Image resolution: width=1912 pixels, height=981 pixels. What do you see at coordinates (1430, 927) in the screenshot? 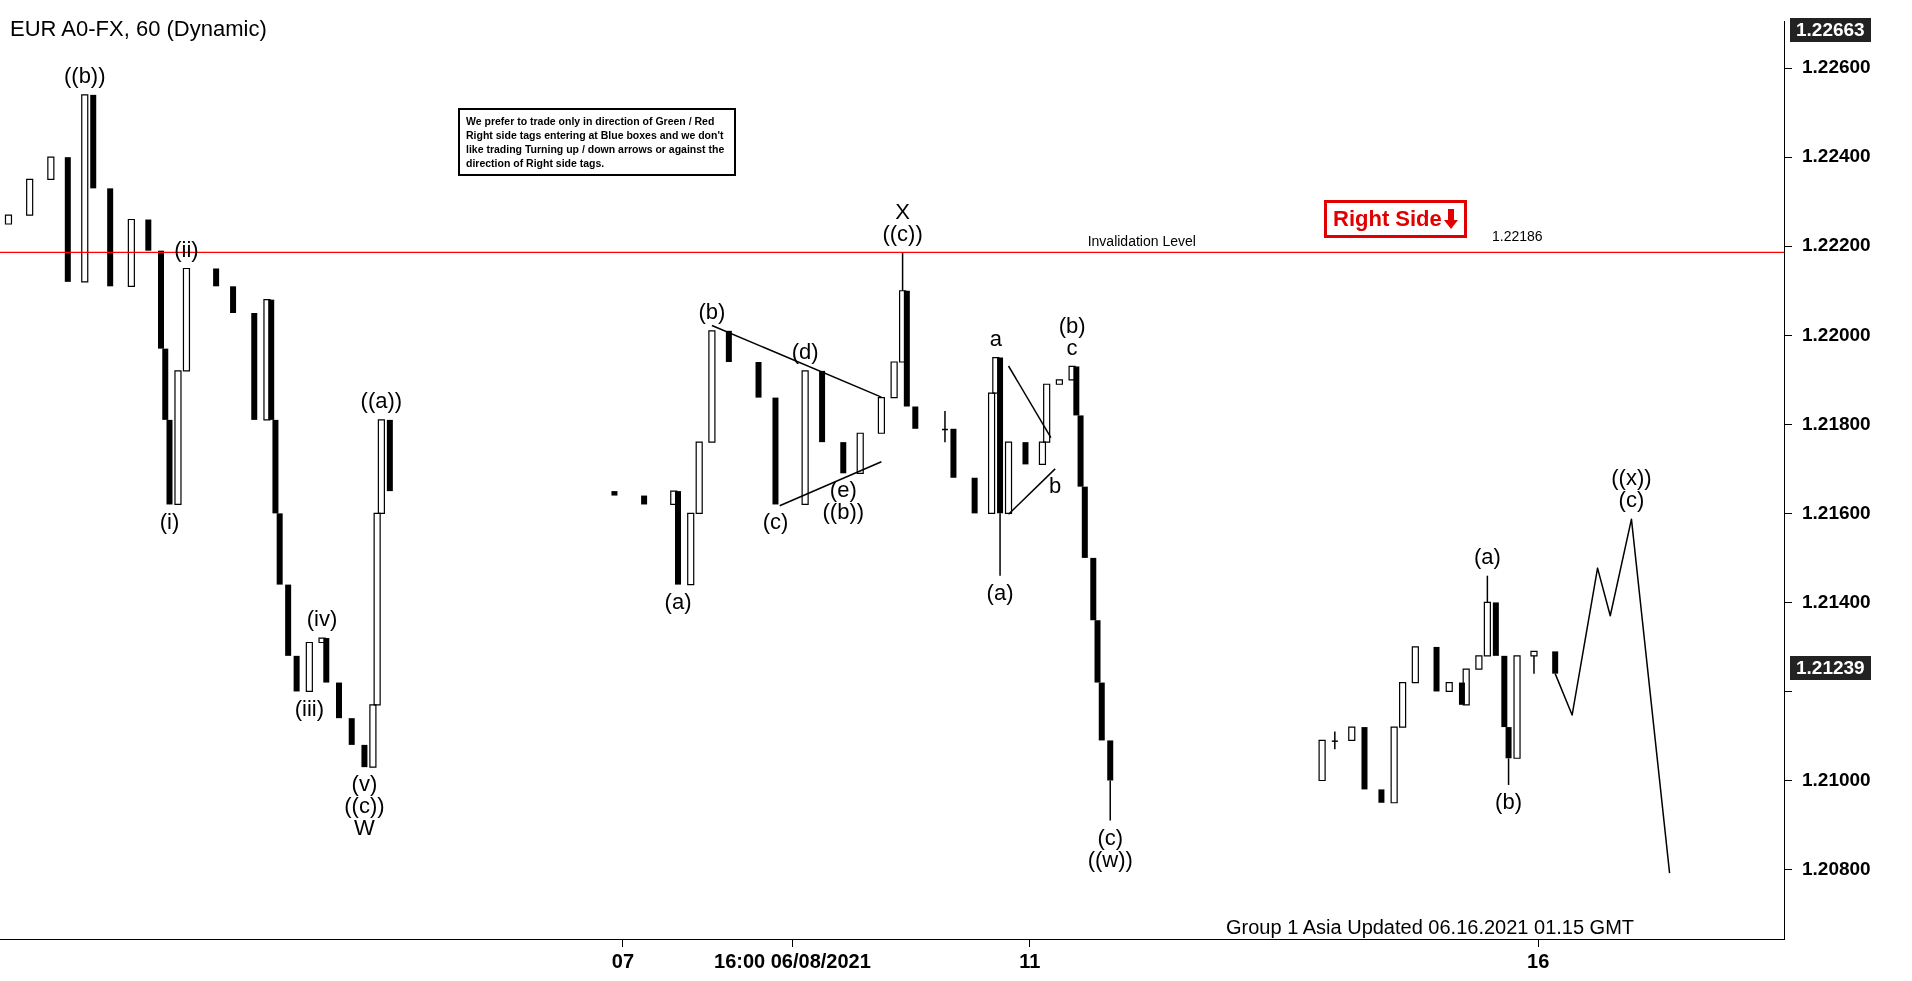
I see `annotation: Group 1 Asia Updated 06.16.2021 01.15 GMT` at bounding box center [1430, 927].